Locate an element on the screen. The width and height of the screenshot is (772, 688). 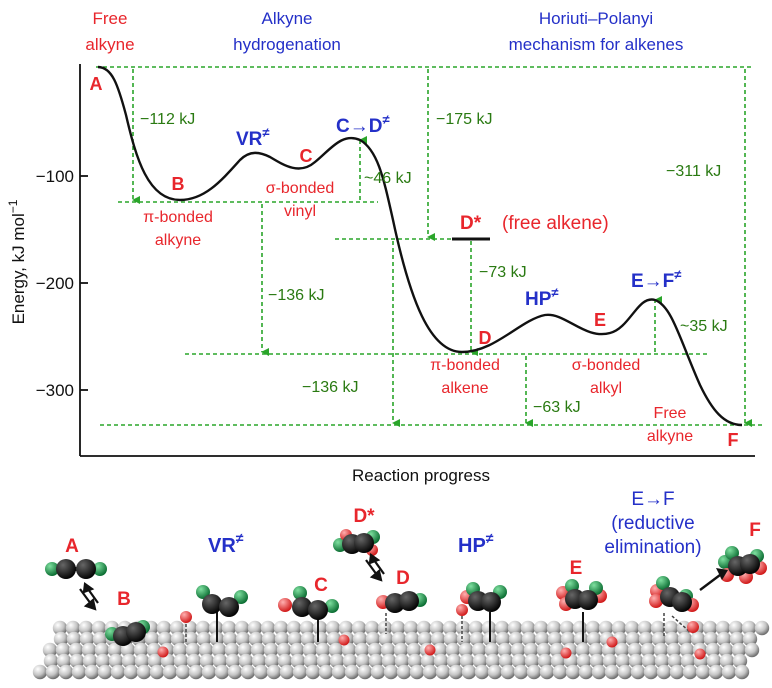
energy-m112: −112 kJ is located at coordinates (167, 119).